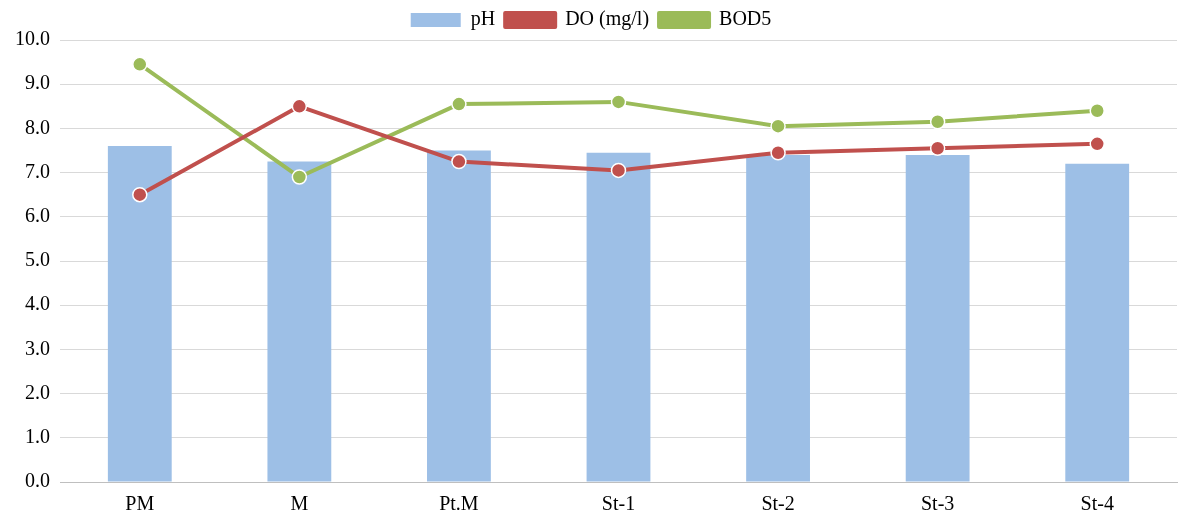  Describe the element at coordinates (1097, 503) in the screenshot. I see `x-tick-label: St-4` at that location.